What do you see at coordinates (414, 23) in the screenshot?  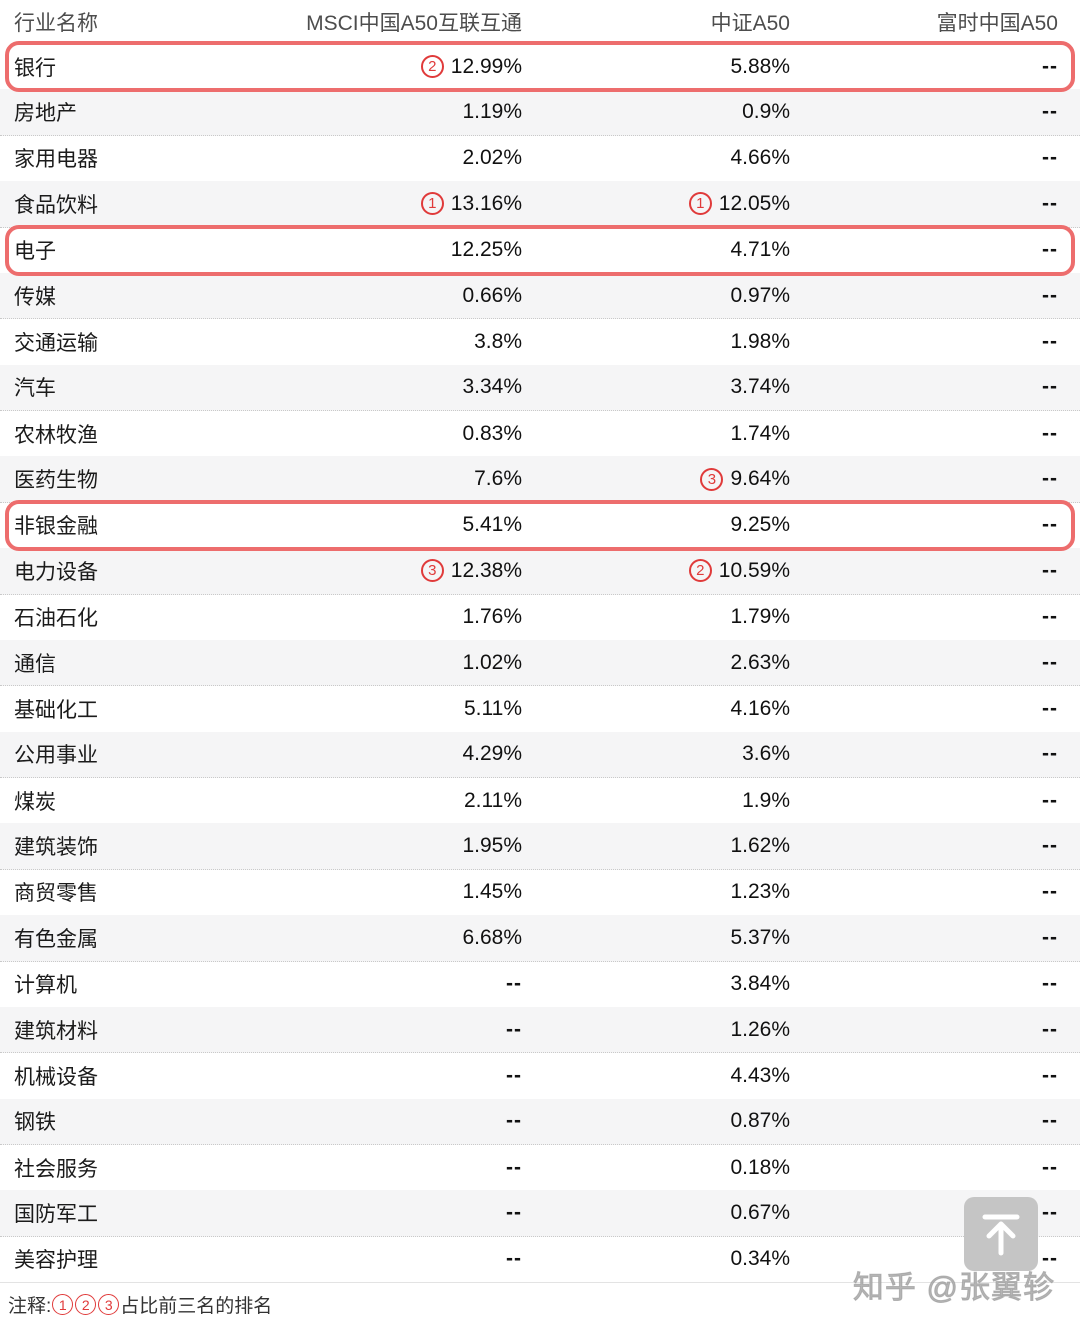 I see `column-header-msci-a50: MSCI中国A50互联互通` at bounding box center [414, 23].